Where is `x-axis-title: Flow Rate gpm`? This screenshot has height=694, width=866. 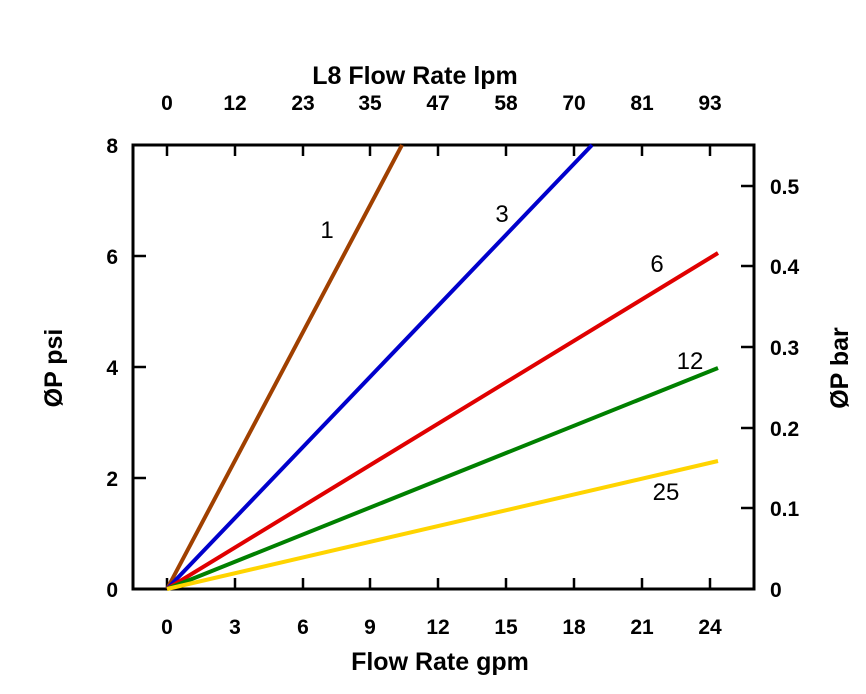
x-axis-title: Flow Rate gpm is located at coordinates (440, 662).